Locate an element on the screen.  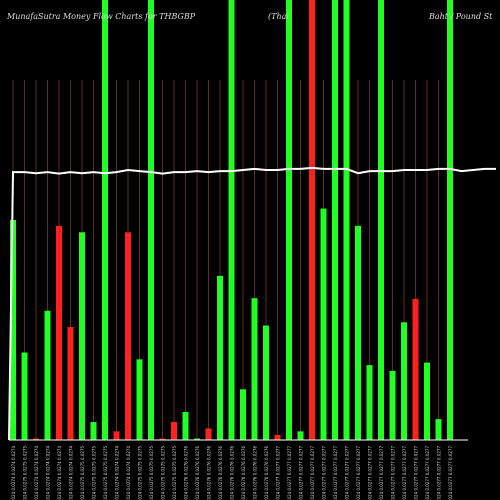
x-tick-label: 10/09/2024 0.0274 0.0274 0.0274 is located at coordinates (71, 473).